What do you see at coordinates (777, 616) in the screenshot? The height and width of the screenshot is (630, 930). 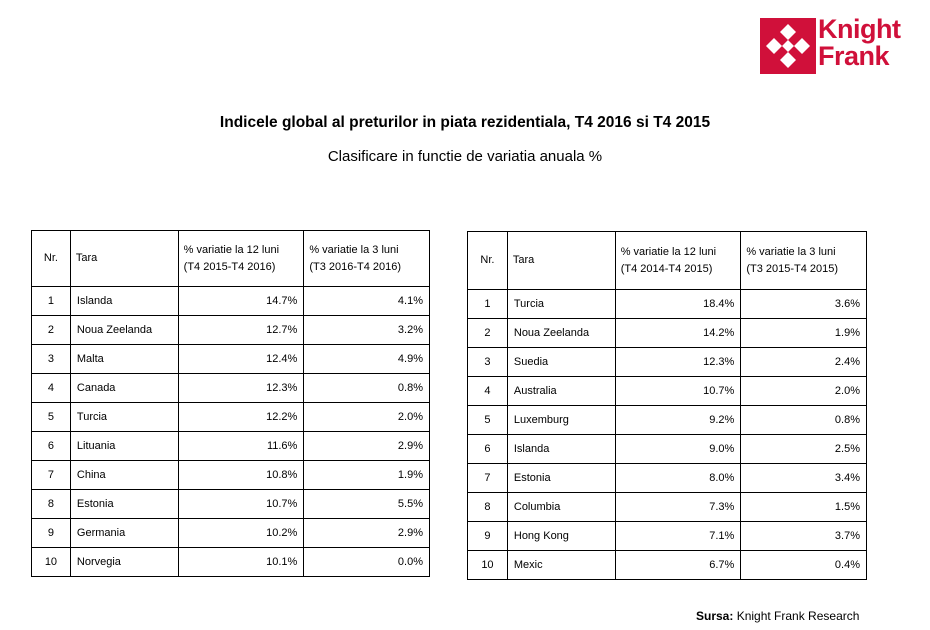 I see `source-note: Sursa: Knight Frank Research` at bounding box center [777, 616].